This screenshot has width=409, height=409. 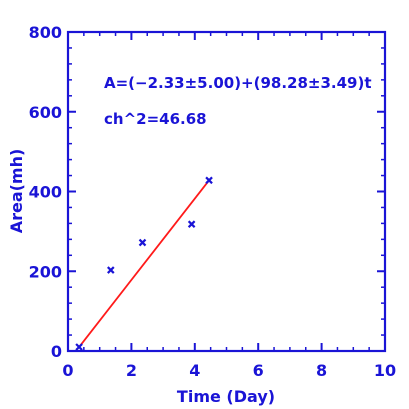 What do you see at coordinates (45, 192) in the screenshot?
I see `y-tick-label: 400` at bounding box center [45, 192].